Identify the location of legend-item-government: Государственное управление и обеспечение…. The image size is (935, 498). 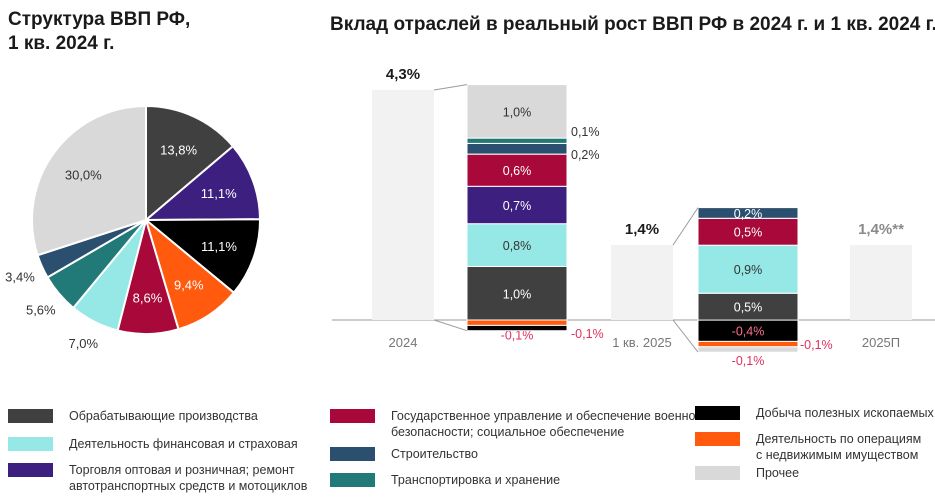
(516, 424).